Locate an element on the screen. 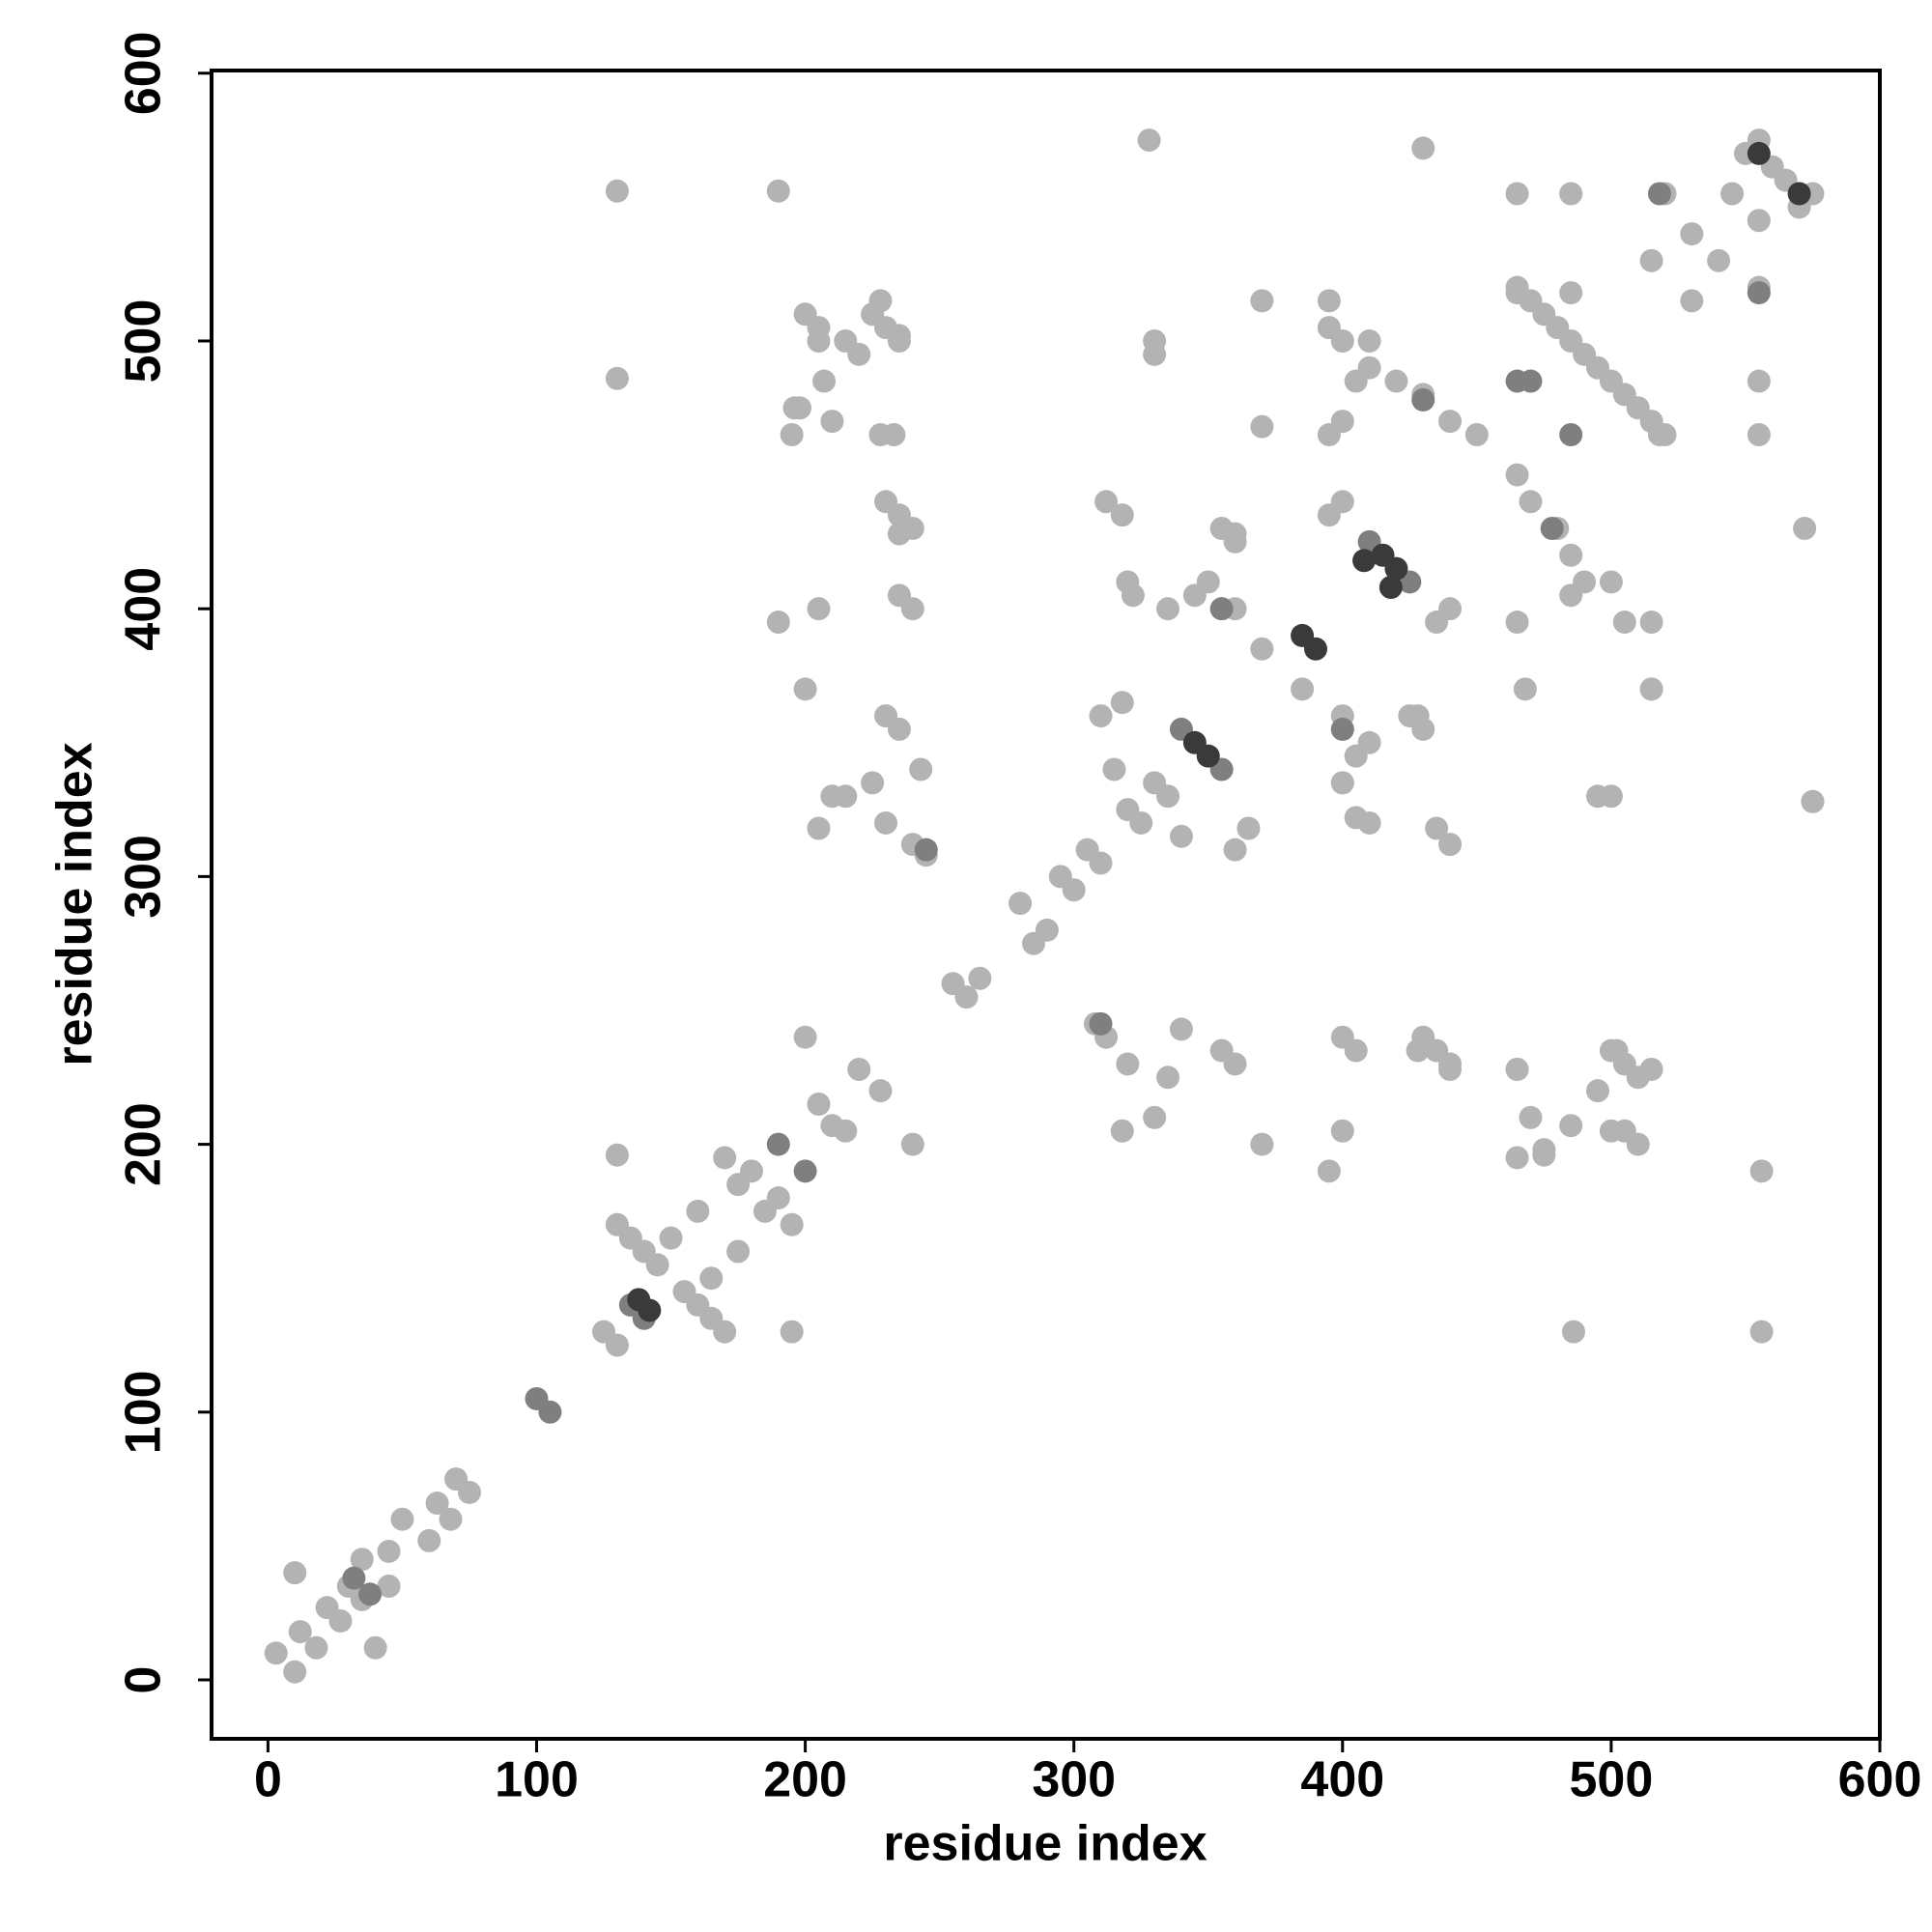 This screenshot has width=1932, height=1932. y-tick-label: 300 is located at coordinates (144, 877).